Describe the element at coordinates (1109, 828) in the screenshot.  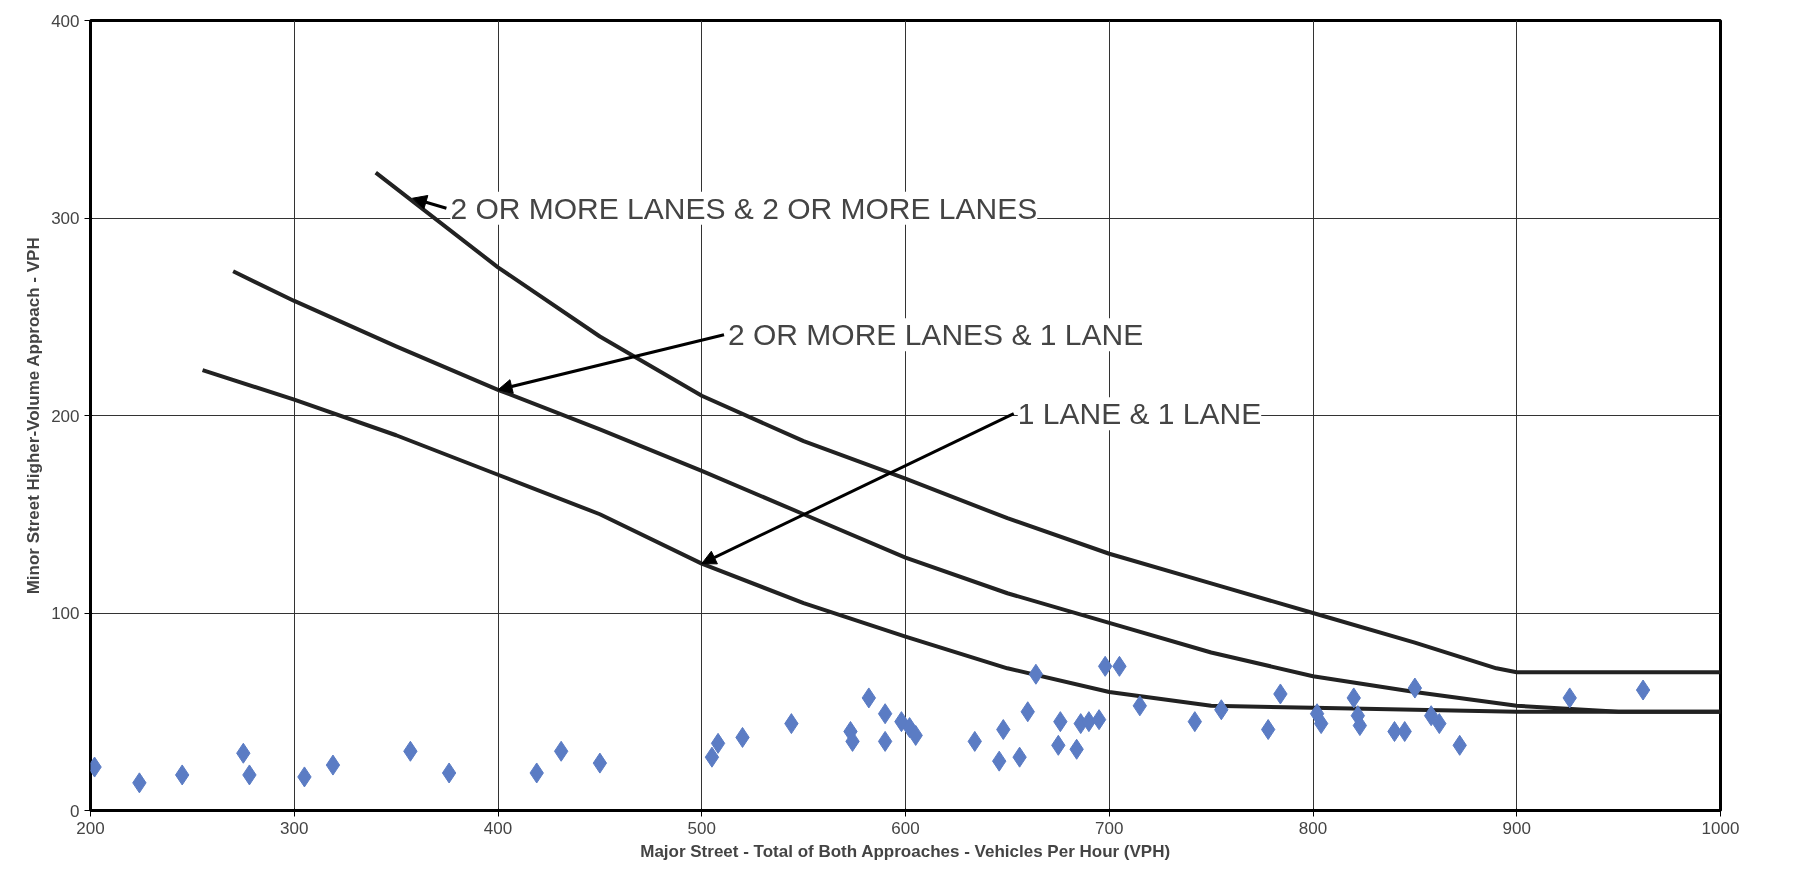
I see `x-tick-label: 700` at that location.